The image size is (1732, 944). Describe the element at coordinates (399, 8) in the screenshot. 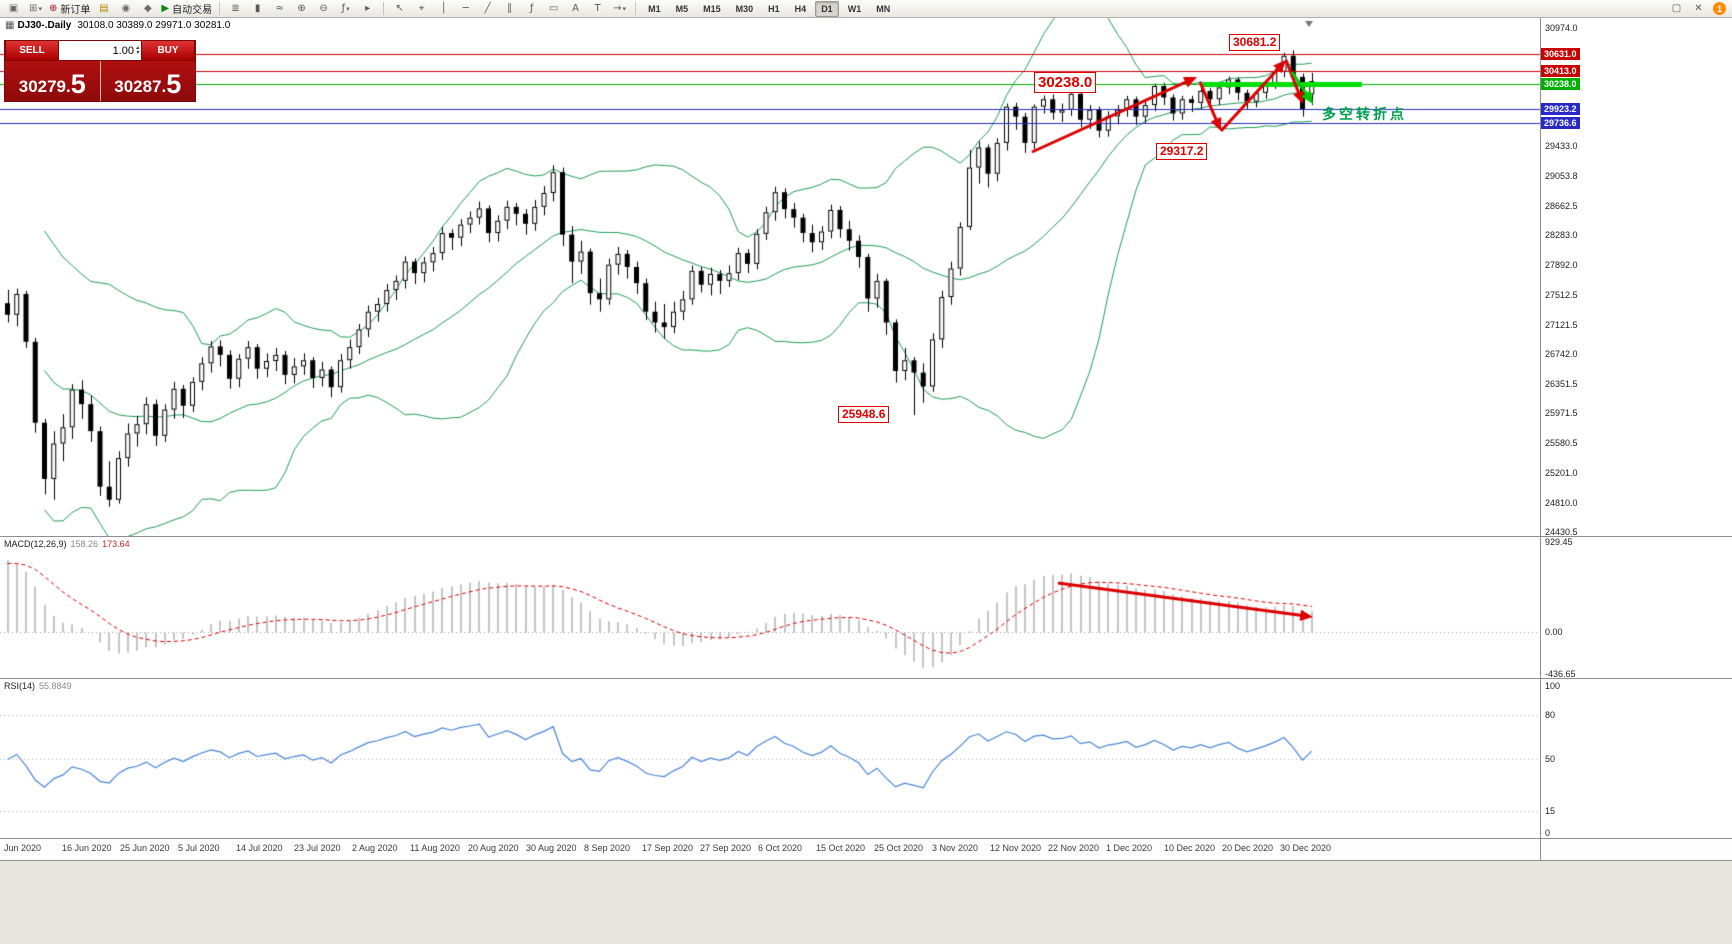

I see `cursor-icon: ↖` at that location.